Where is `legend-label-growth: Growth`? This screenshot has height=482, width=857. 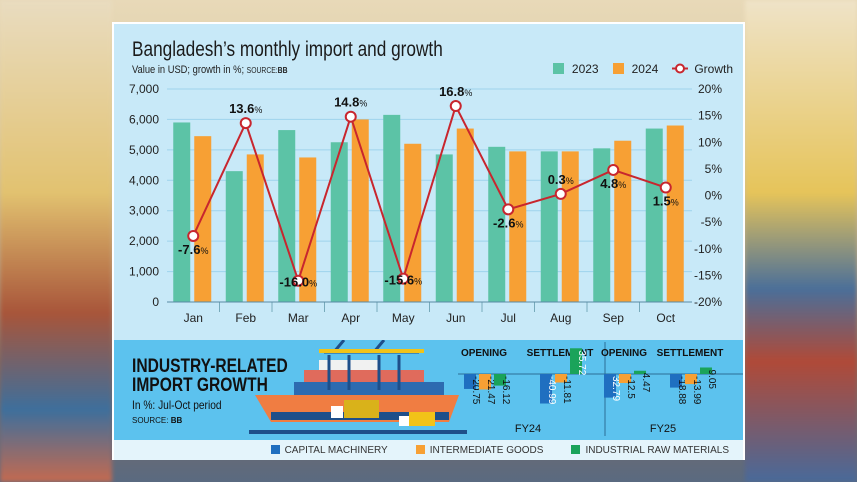
legend-label-growth: Growth is located at coordinates (713, 69).